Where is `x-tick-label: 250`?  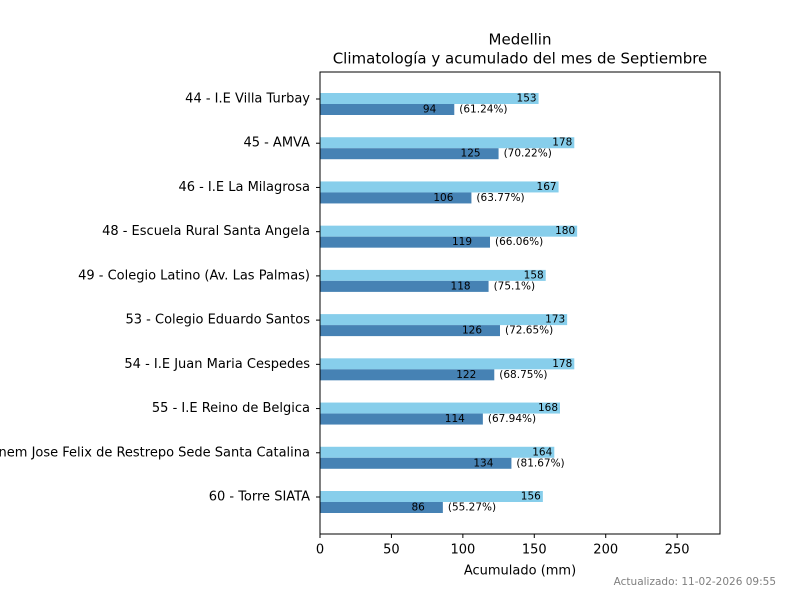
x-tick-label: 250 is located at coordinates (677, 550).